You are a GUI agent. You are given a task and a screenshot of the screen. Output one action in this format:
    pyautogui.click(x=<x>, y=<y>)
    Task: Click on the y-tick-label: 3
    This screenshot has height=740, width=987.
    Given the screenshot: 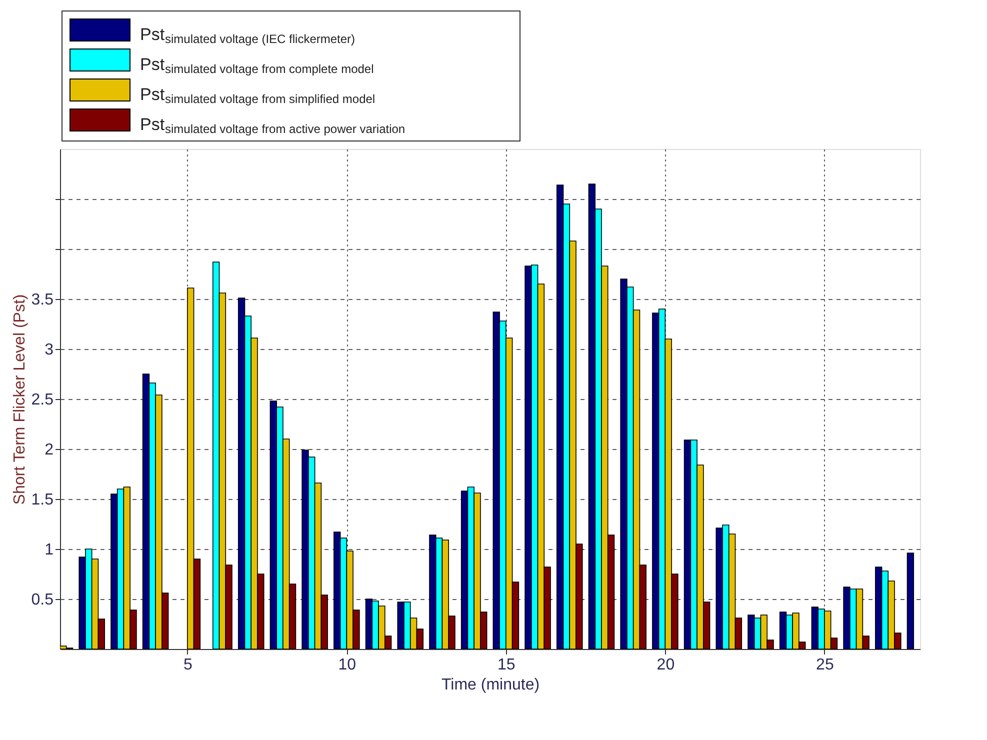 What is the action you would take?
    pyautogui.click(x=49, y=350)
    